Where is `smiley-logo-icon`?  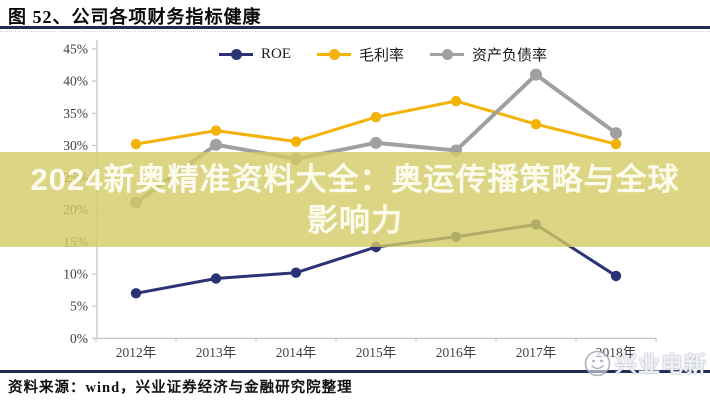
smiley-logo-icon is located at coordinates (597, 363).